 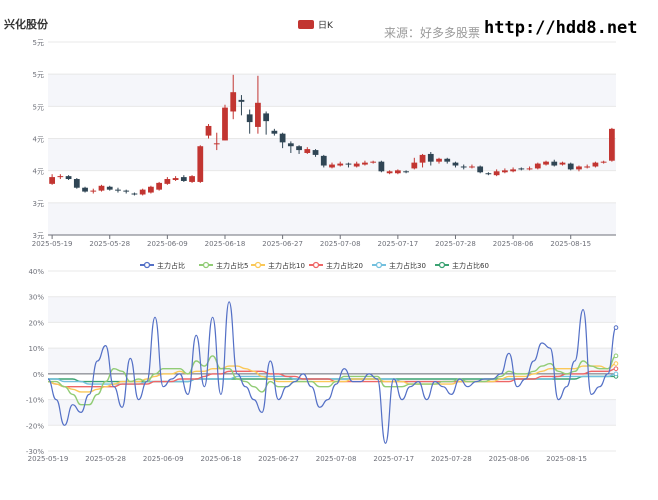 I want to click on legend-item: 主力占比20, so click(x=336, y=265).